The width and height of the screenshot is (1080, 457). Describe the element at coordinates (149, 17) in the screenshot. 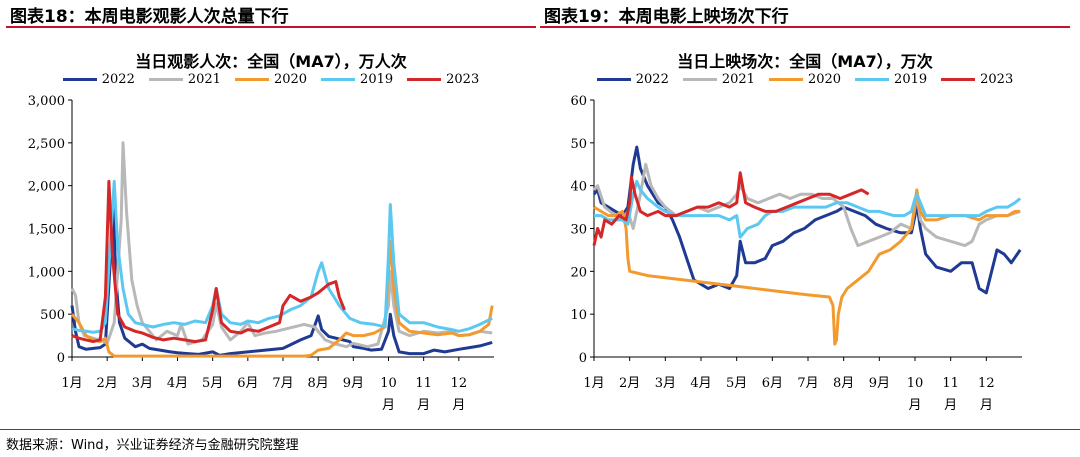

I see `figure-title: 图表18：本周电影观影人次总量下行` at that location.